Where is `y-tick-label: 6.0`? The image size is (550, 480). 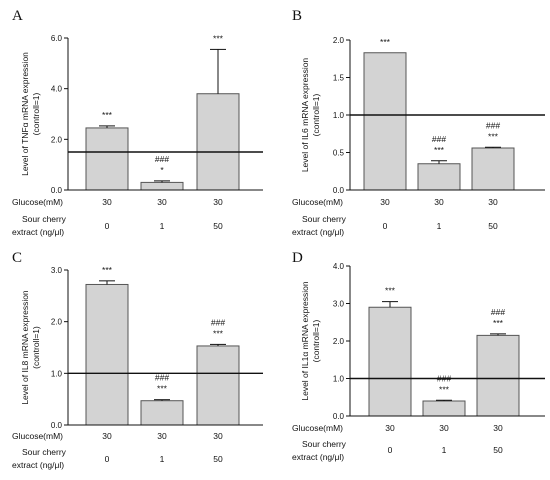 y-tick-label: 6.0 is located at coordinates (57, 38).